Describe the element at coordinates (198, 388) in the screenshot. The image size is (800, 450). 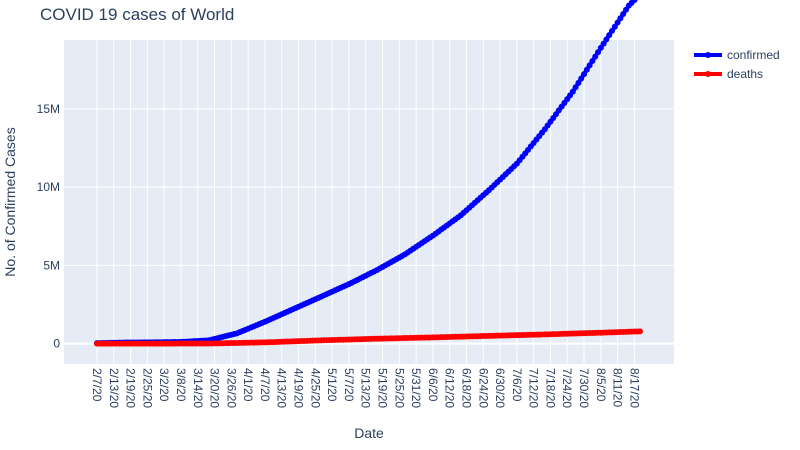
I see `x-tick-label: 3/14/20` at that location.